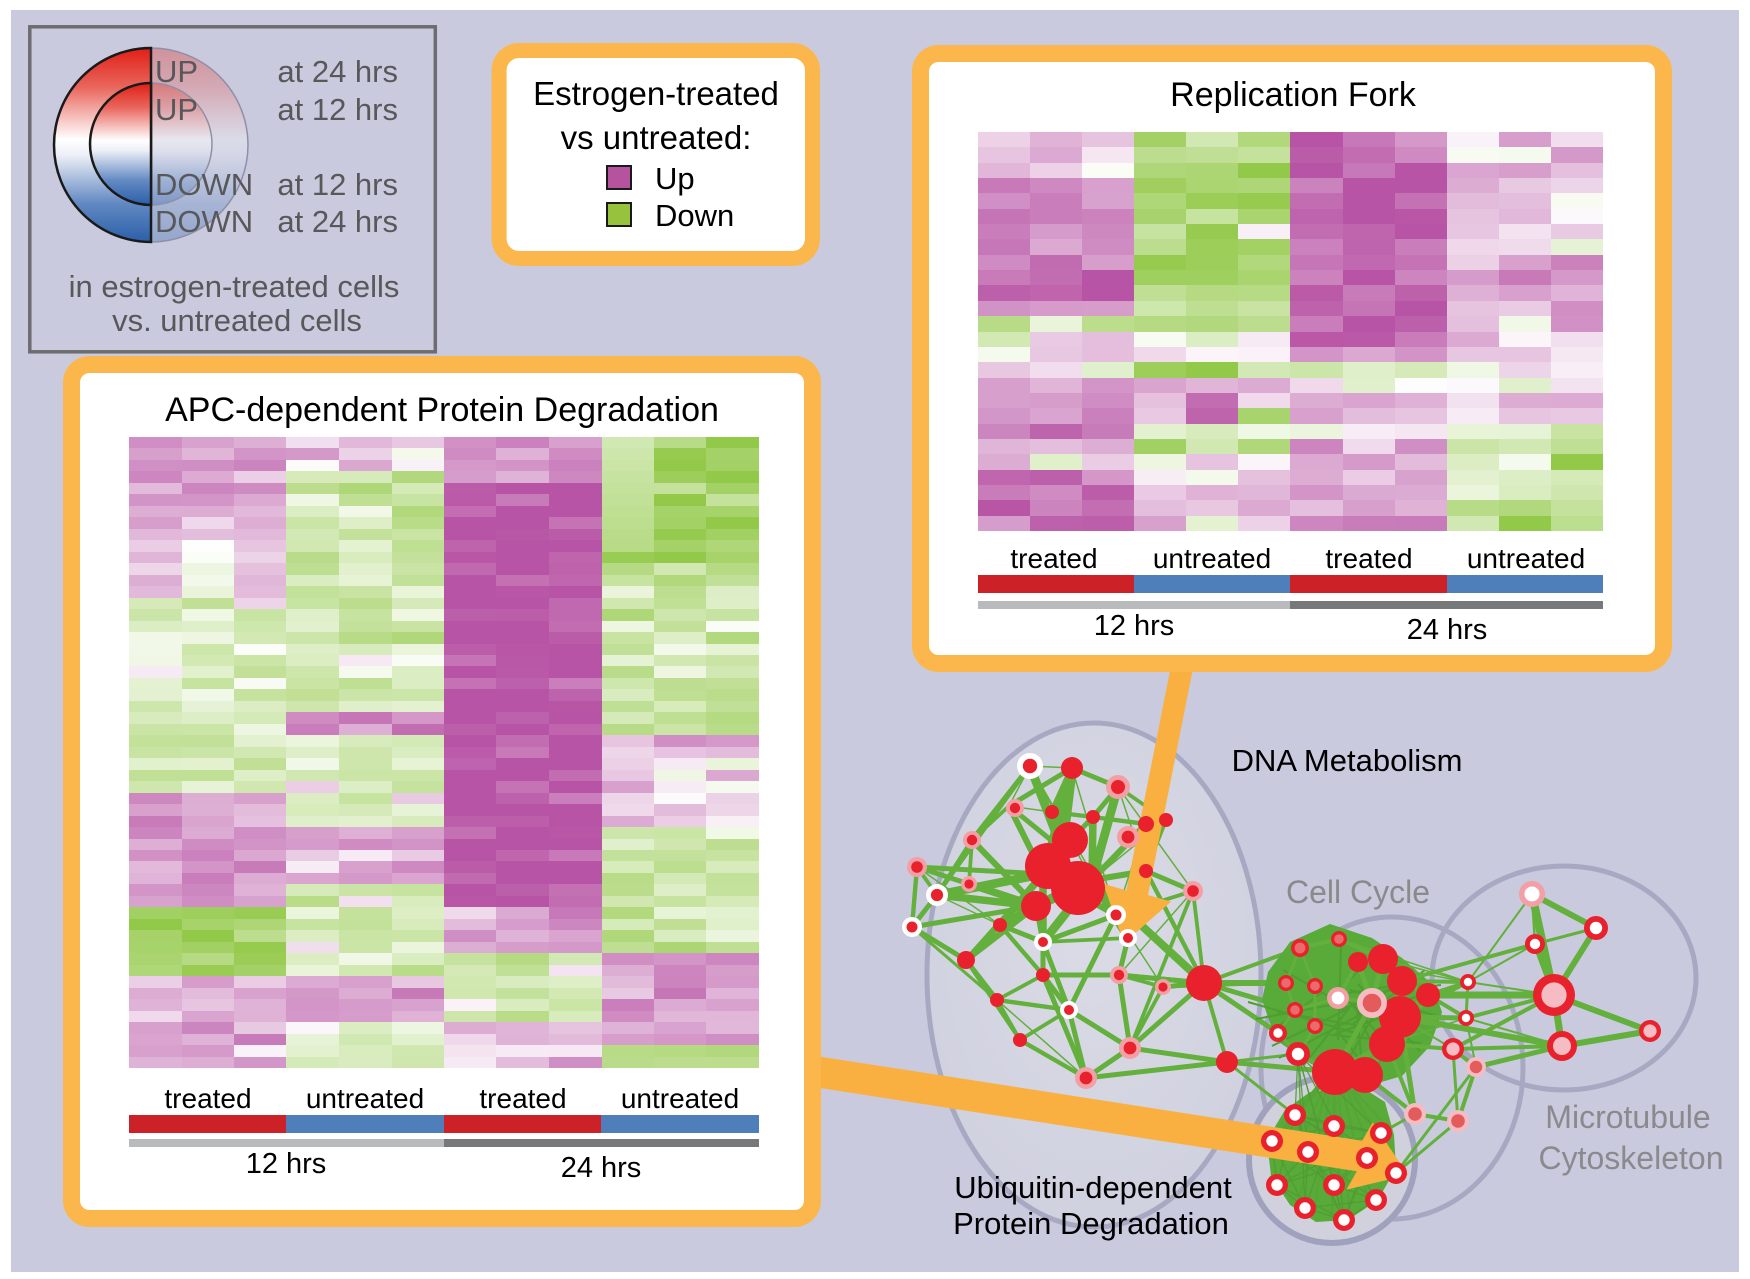 The width and height of the screenshot is (1750, 1279). What do you see at coordinates (656, 137) in the screenshot?
I see `svg-text: vs untreated:` at bounding box center [656, 137].